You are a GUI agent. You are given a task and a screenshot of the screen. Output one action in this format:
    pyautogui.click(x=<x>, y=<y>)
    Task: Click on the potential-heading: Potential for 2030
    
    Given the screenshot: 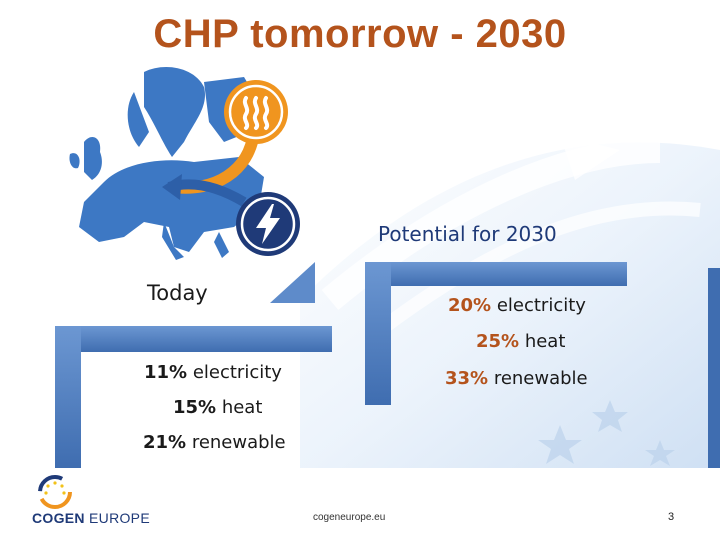 What is the action you would take?
    pyautogui.click(x=467, y=234)
    